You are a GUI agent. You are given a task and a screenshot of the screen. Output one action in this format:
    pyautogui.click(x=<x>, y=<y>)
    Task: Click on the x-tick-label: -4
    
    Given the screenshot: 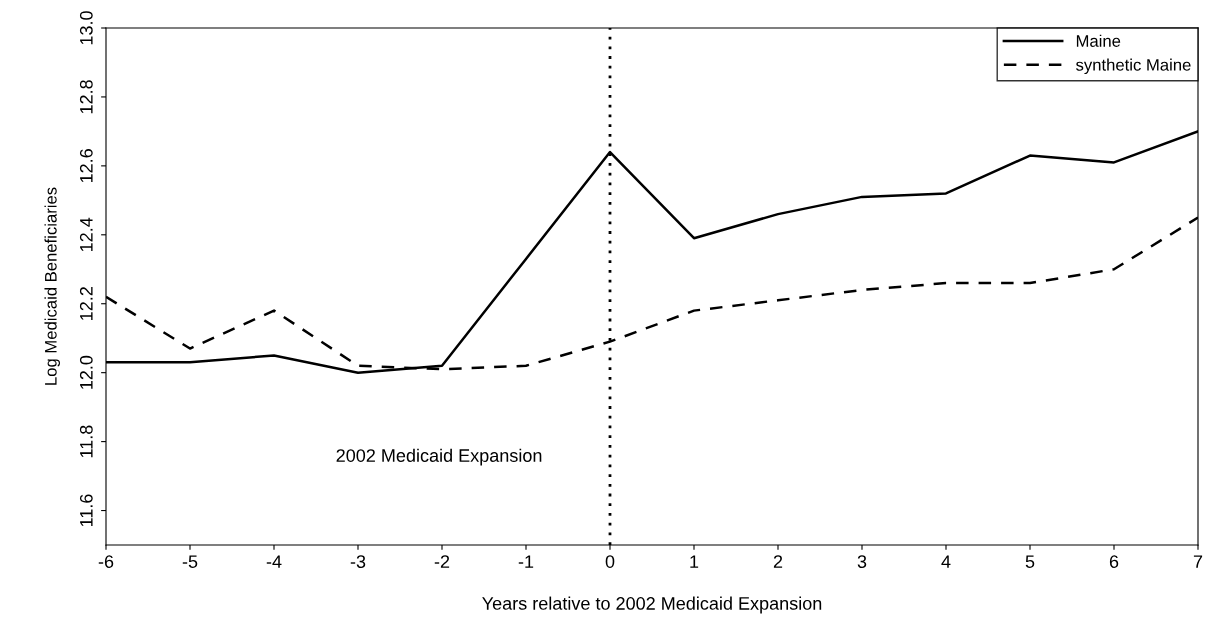 What is the action you would take?
    pyautogui.click(x=274, y=561)
    